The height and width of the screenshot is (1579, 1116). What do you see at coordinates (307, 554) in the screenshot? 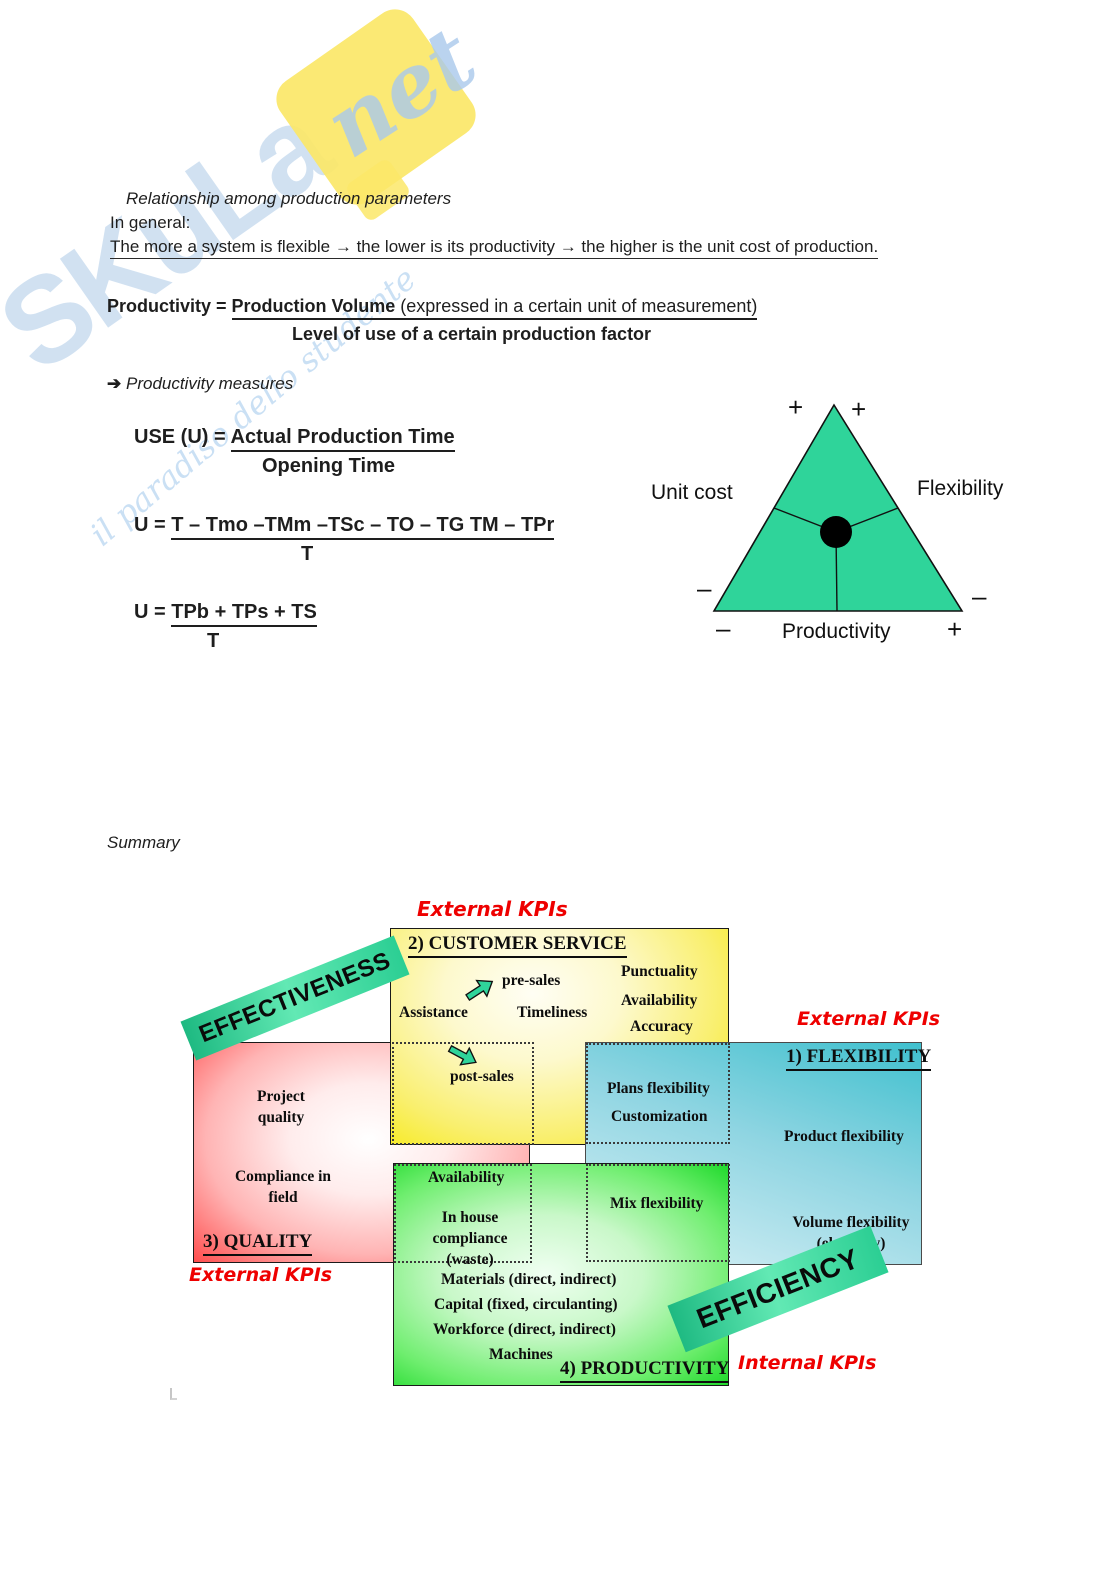
I see `u1-denominator: T` at bounding box center [307, 554].